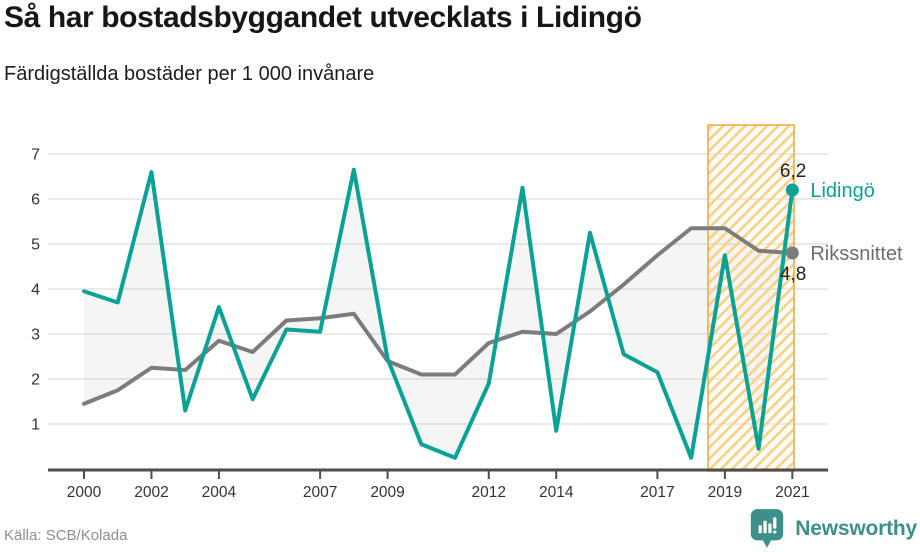 The image size is (920, 552). I want to click on newsworthy-bubble-chart-icon, so click(767, 528).